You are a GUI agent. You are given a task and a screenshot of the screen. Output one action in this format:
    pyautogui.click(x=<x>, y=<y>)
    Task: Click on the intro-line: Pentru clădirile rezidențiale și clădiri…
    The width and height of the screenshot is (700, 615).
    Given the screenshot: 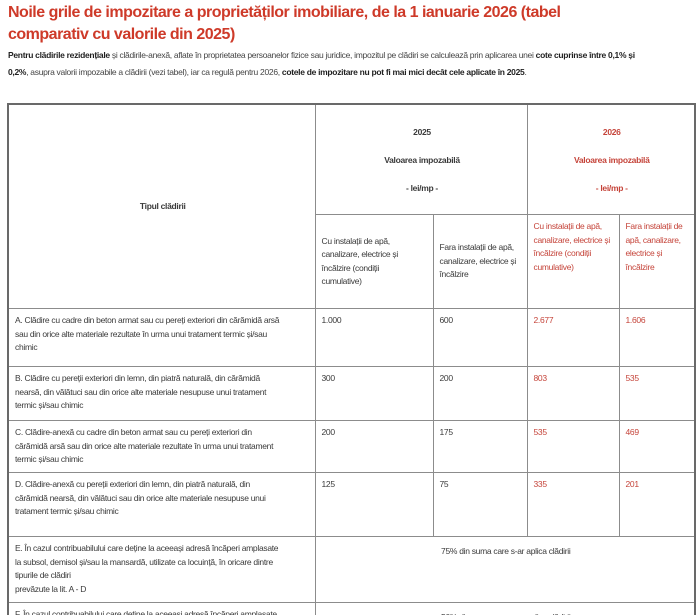 What is the action you would take?
    pyautogui.click(x=354, y=55)
    